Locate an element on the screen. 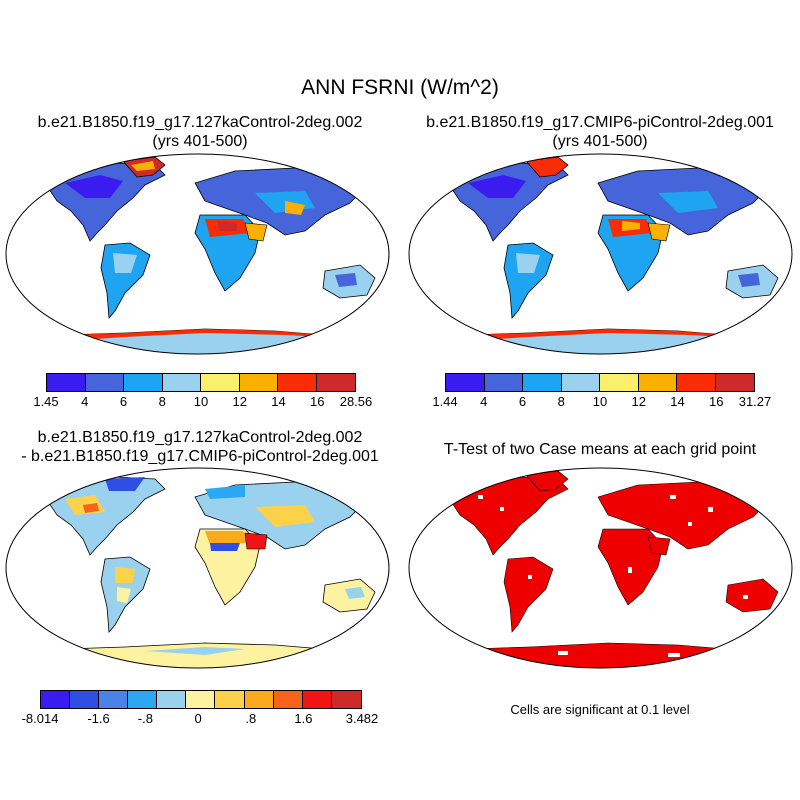  colorbar-tick-label: 1.6 is located at coordinates (303, 718).